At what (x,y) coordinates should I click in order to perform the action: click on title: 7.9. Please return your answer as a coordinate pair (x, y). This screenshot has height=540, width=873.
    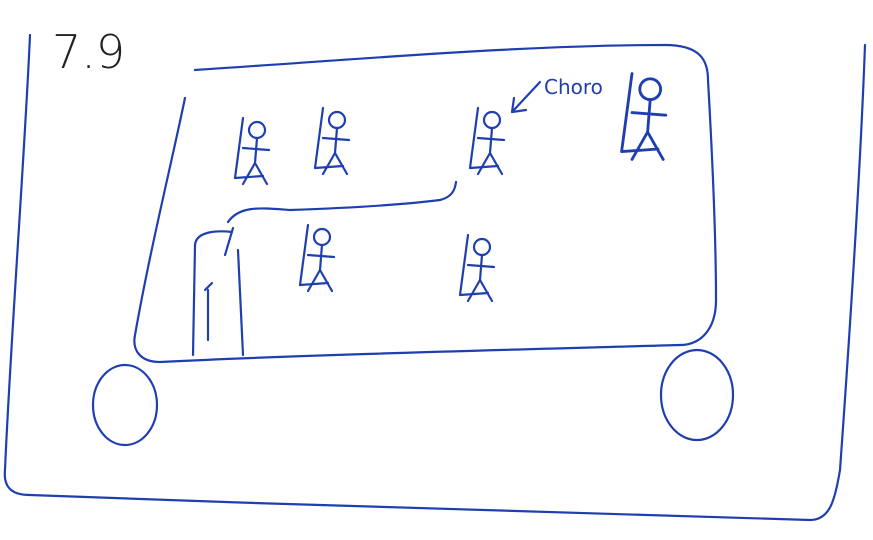
    Looking at the image, I should click on (88, 52).